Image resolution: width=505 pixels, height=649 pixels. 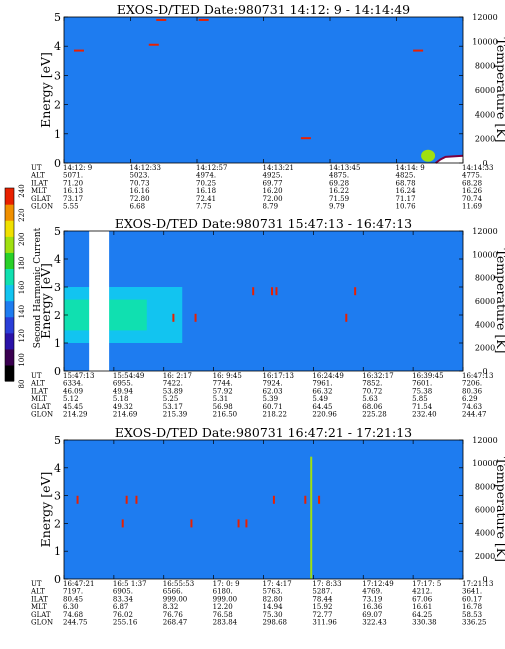 I want to click on ephemeris-row-label: UT, so click(x=36, y=376).